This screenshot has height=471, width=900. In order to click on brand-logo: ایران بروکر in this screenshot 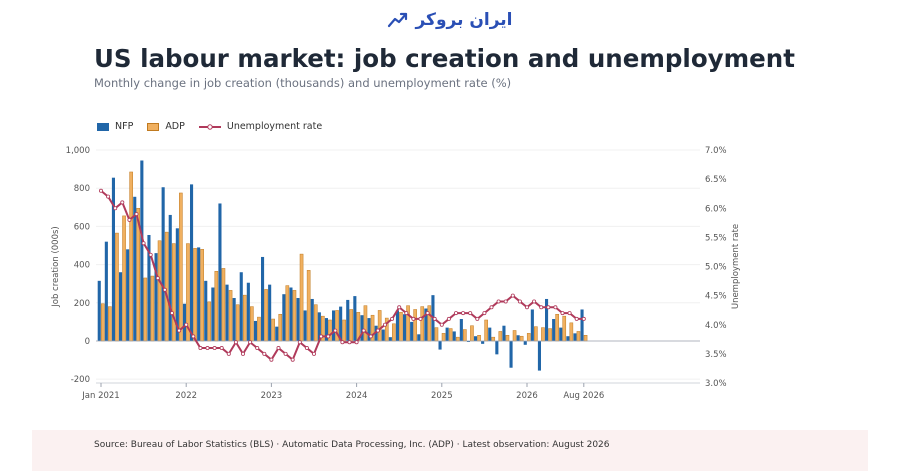, I will do `click(450, 20)`.